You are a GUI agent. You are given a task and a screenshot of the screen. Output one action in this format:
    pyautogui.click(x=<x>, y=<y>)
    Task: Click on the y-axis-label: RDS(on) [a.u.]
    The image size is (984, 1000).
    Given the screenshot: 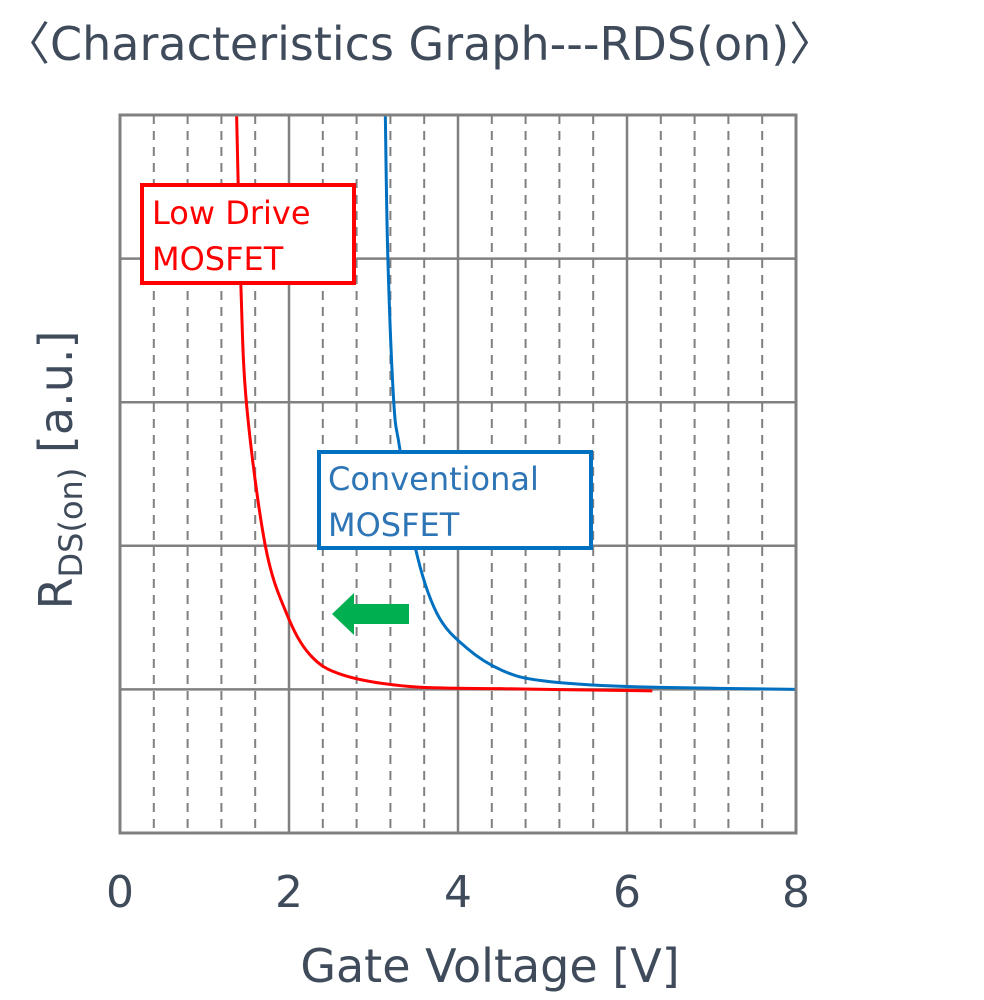 What is the action you would take?
    pyautogui.click(x=59, y=470)
    